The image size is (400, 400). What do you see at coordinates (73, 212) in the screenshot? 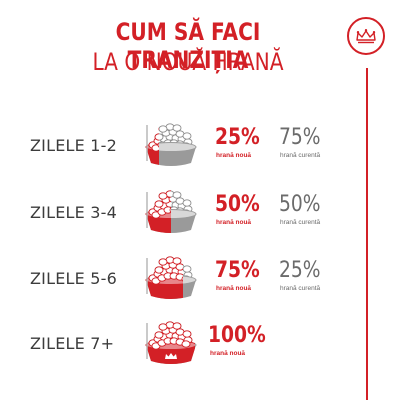
I see `step-days-label: ZILELE 3-4` at bounding box center [73, 212].